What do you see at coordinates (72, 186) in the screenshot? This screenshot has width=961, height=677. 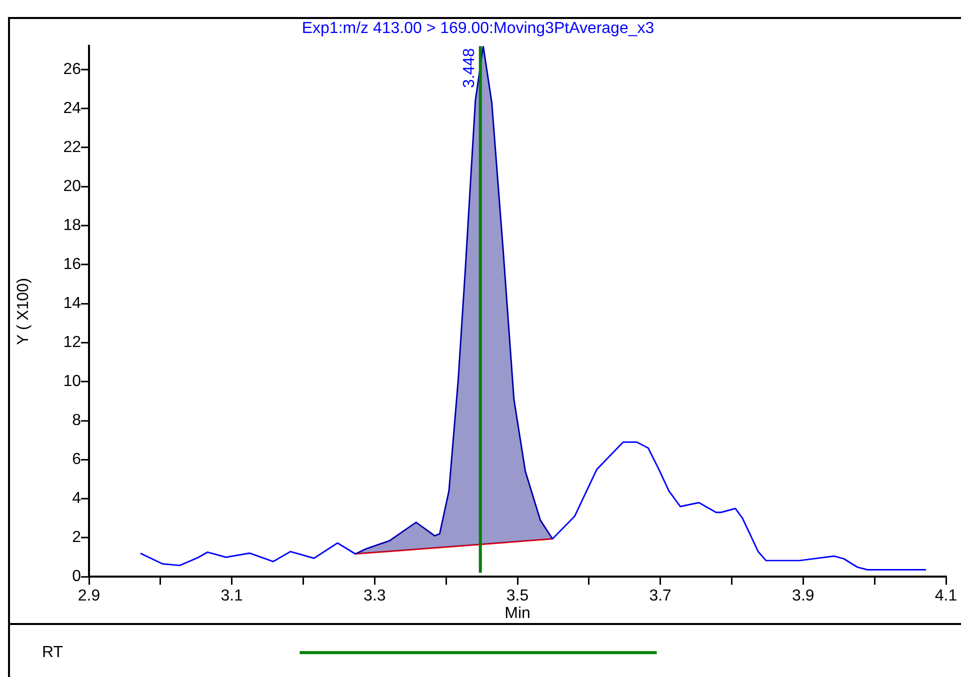 I see `y-tick-label: 20` at bounding box center [72, 186].